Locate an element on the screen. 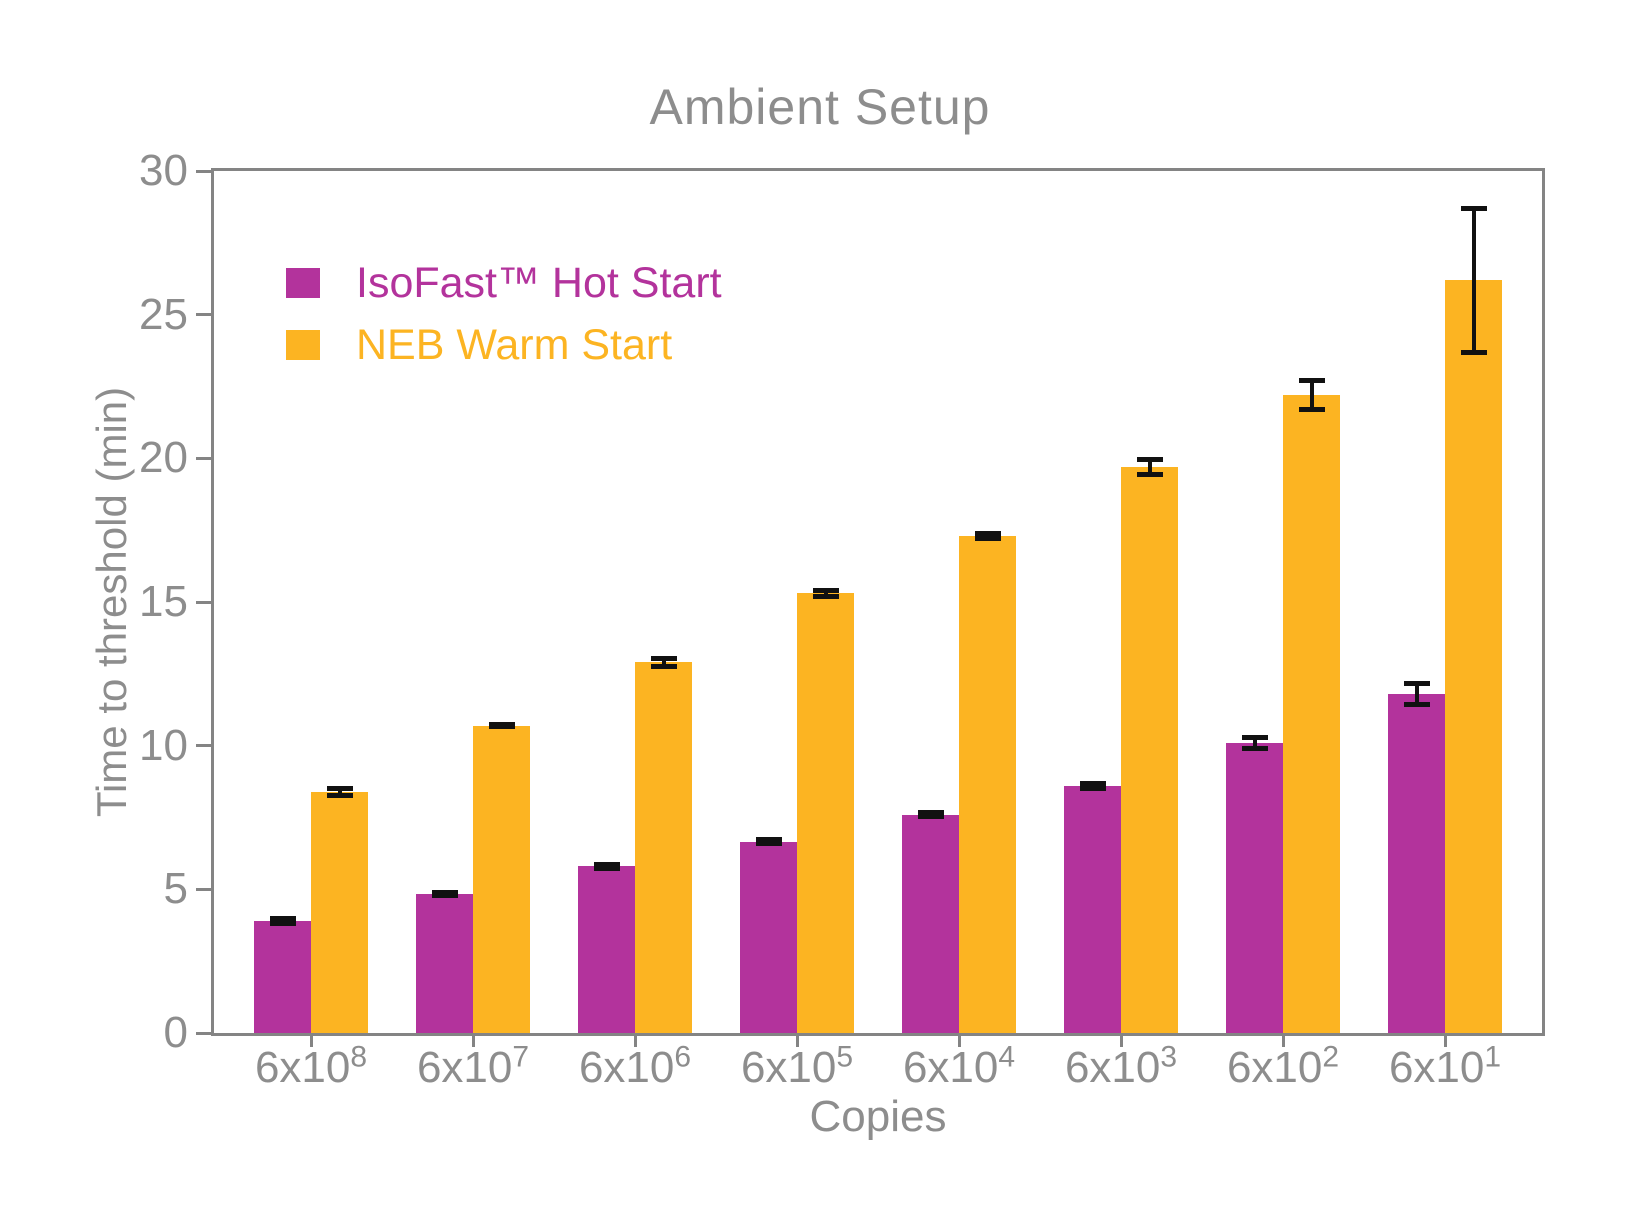  bar-isofast-hot-start-6x10^1 is located at coordinates (1416, 863).